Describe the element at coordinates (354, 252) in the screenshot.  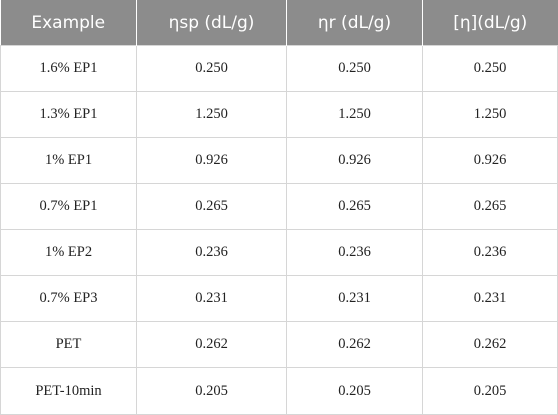
I see `eta-r-cell: 0.236` at that location.